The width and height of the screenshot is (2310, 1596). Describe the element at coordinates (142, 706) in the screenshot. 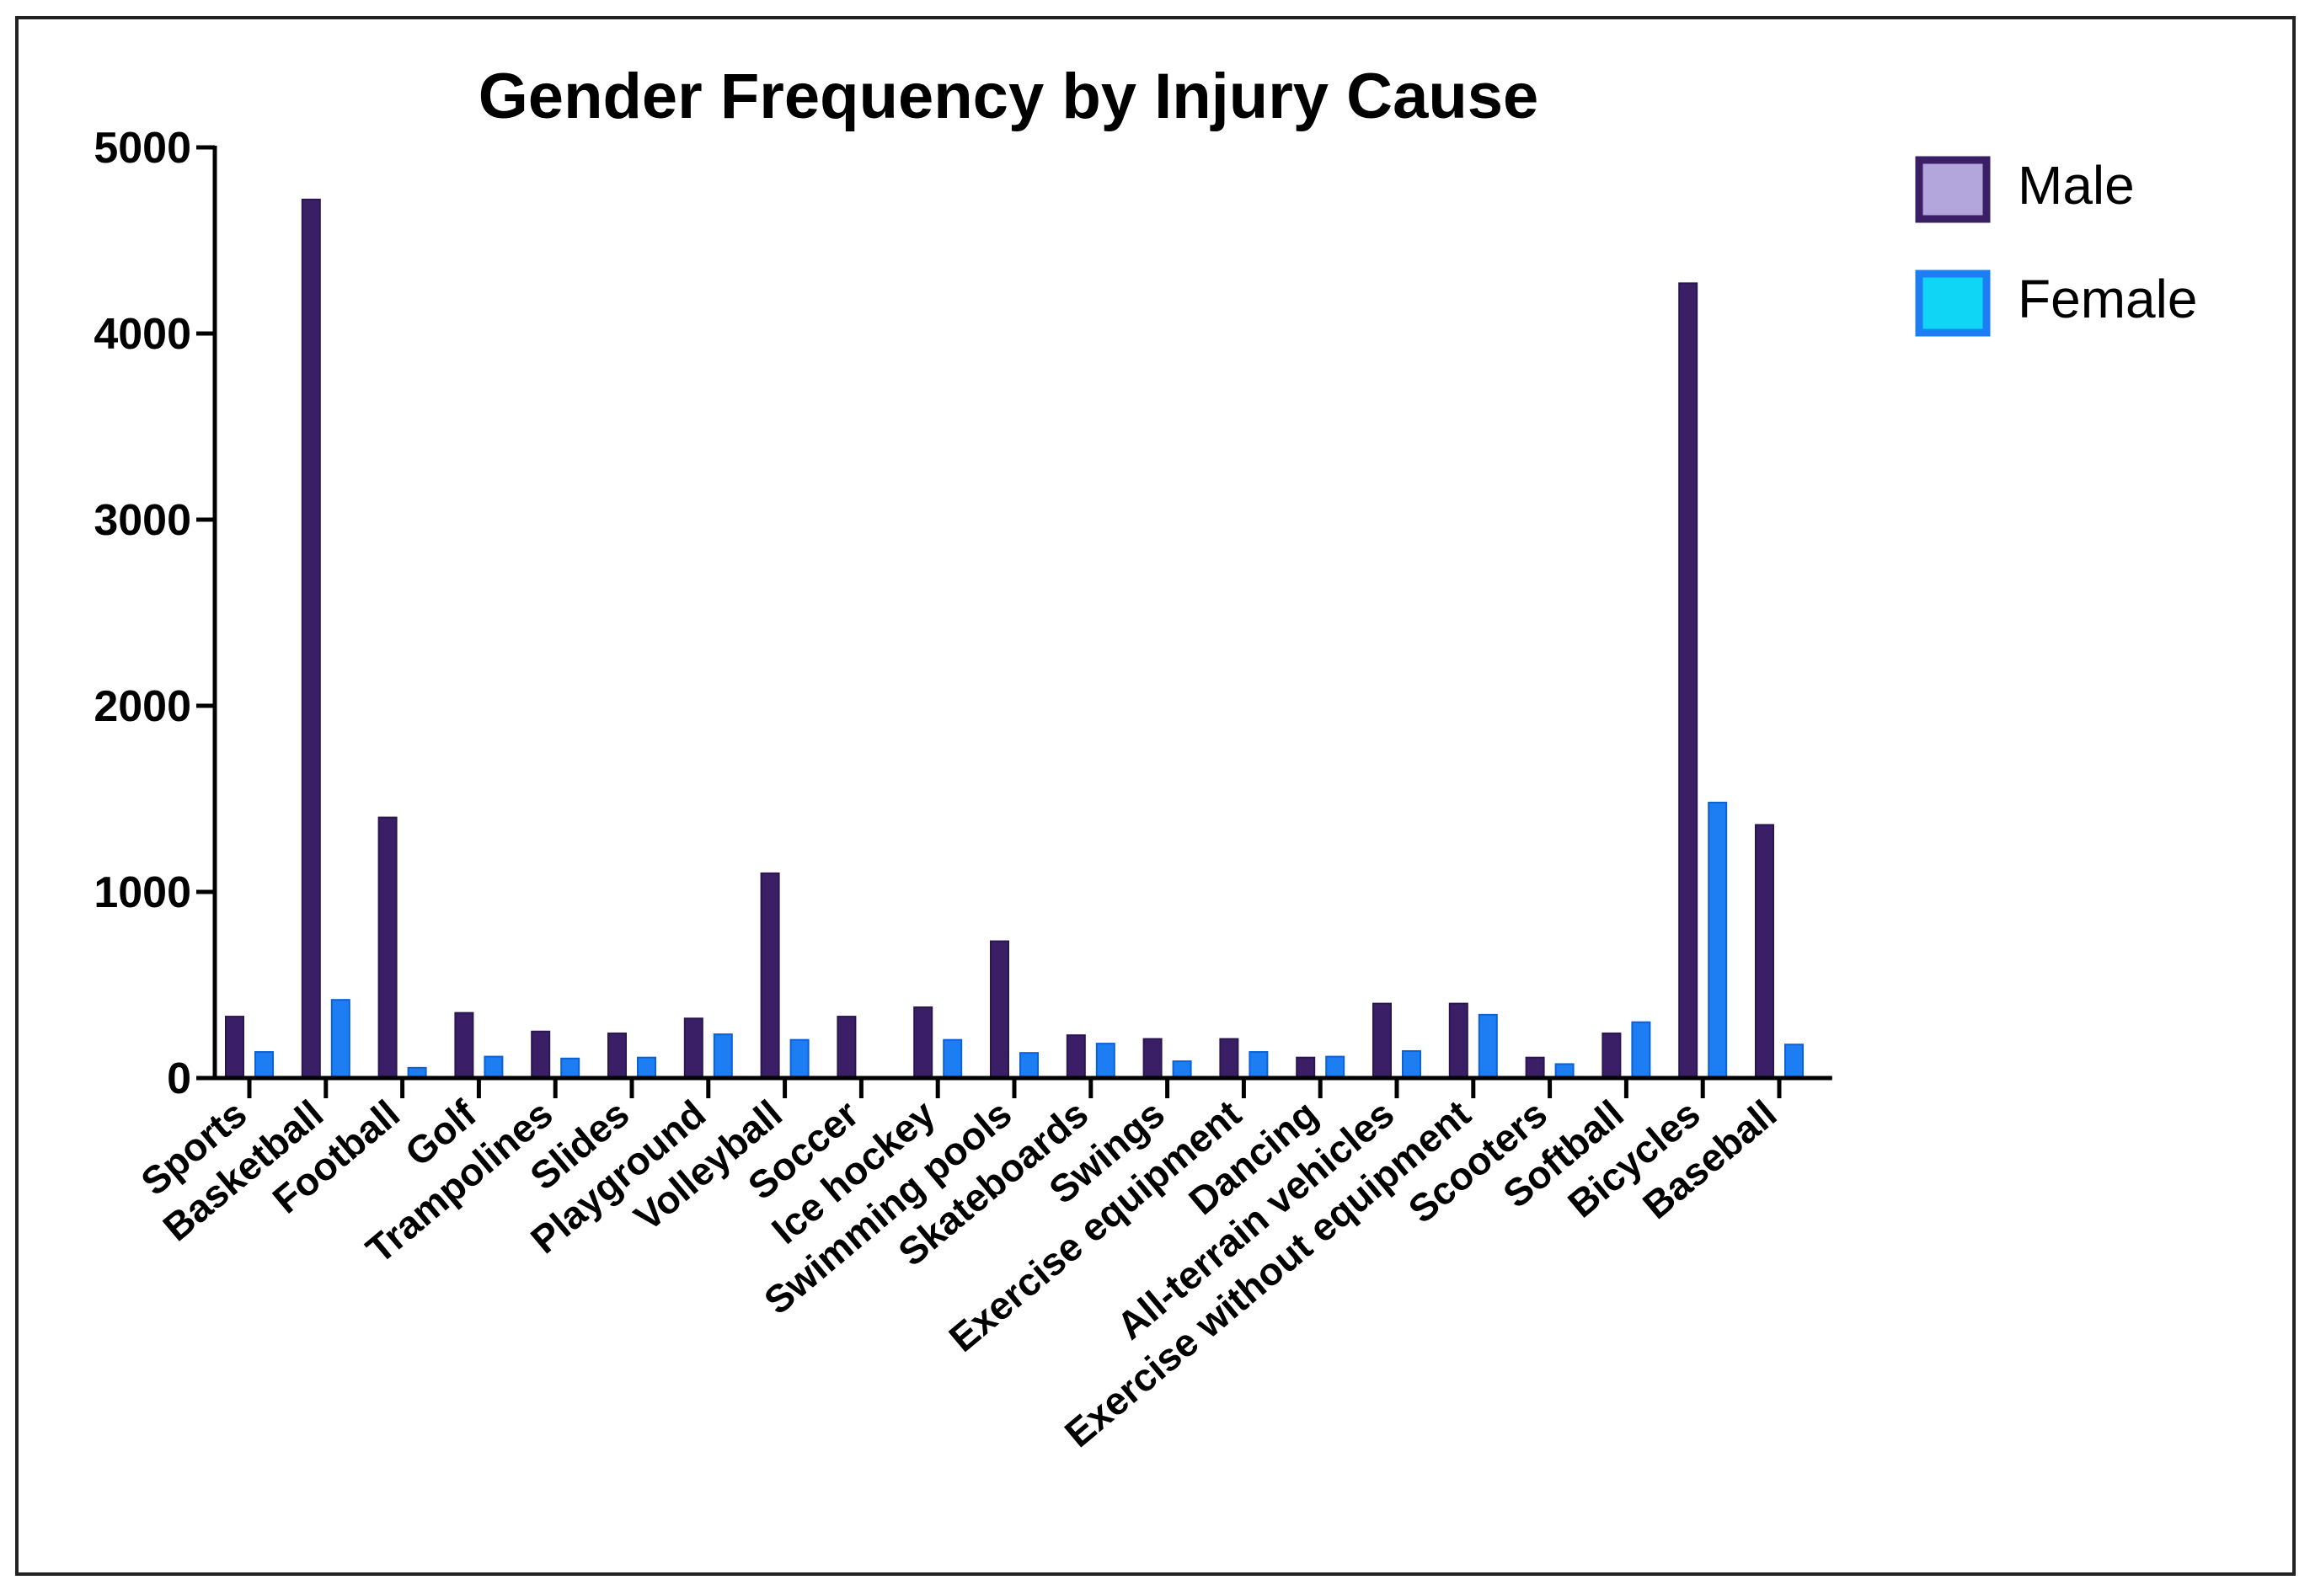

I see `y-tick-label: 2000` at that location.